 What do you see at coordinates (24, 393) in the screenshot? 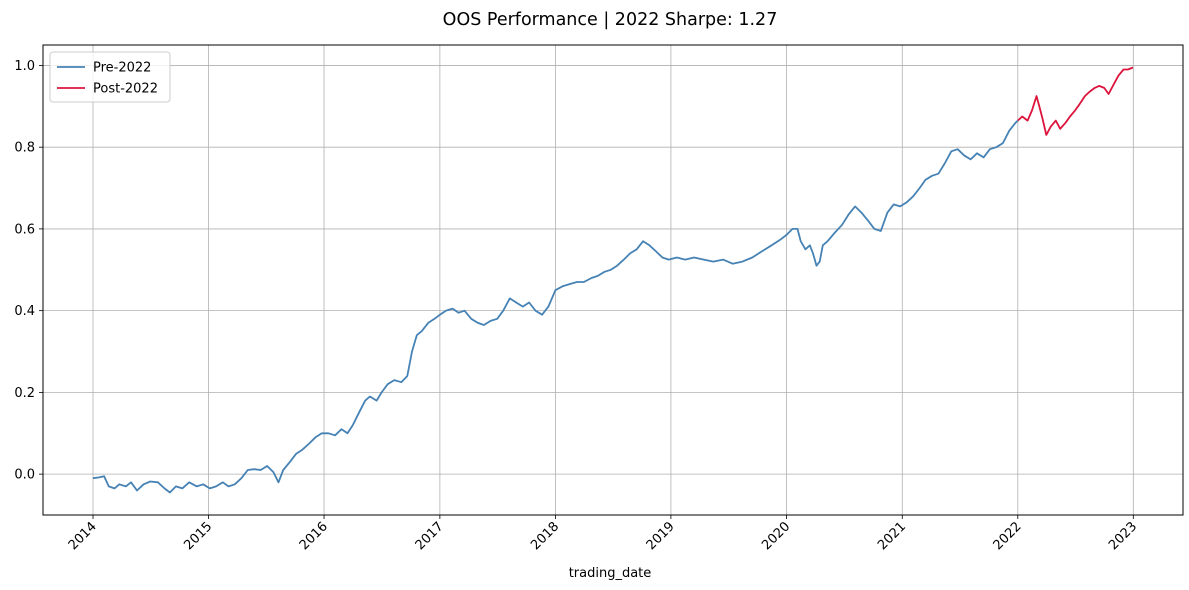
I see `y-tick-label: 0.2` at bounding box center [24, 393].